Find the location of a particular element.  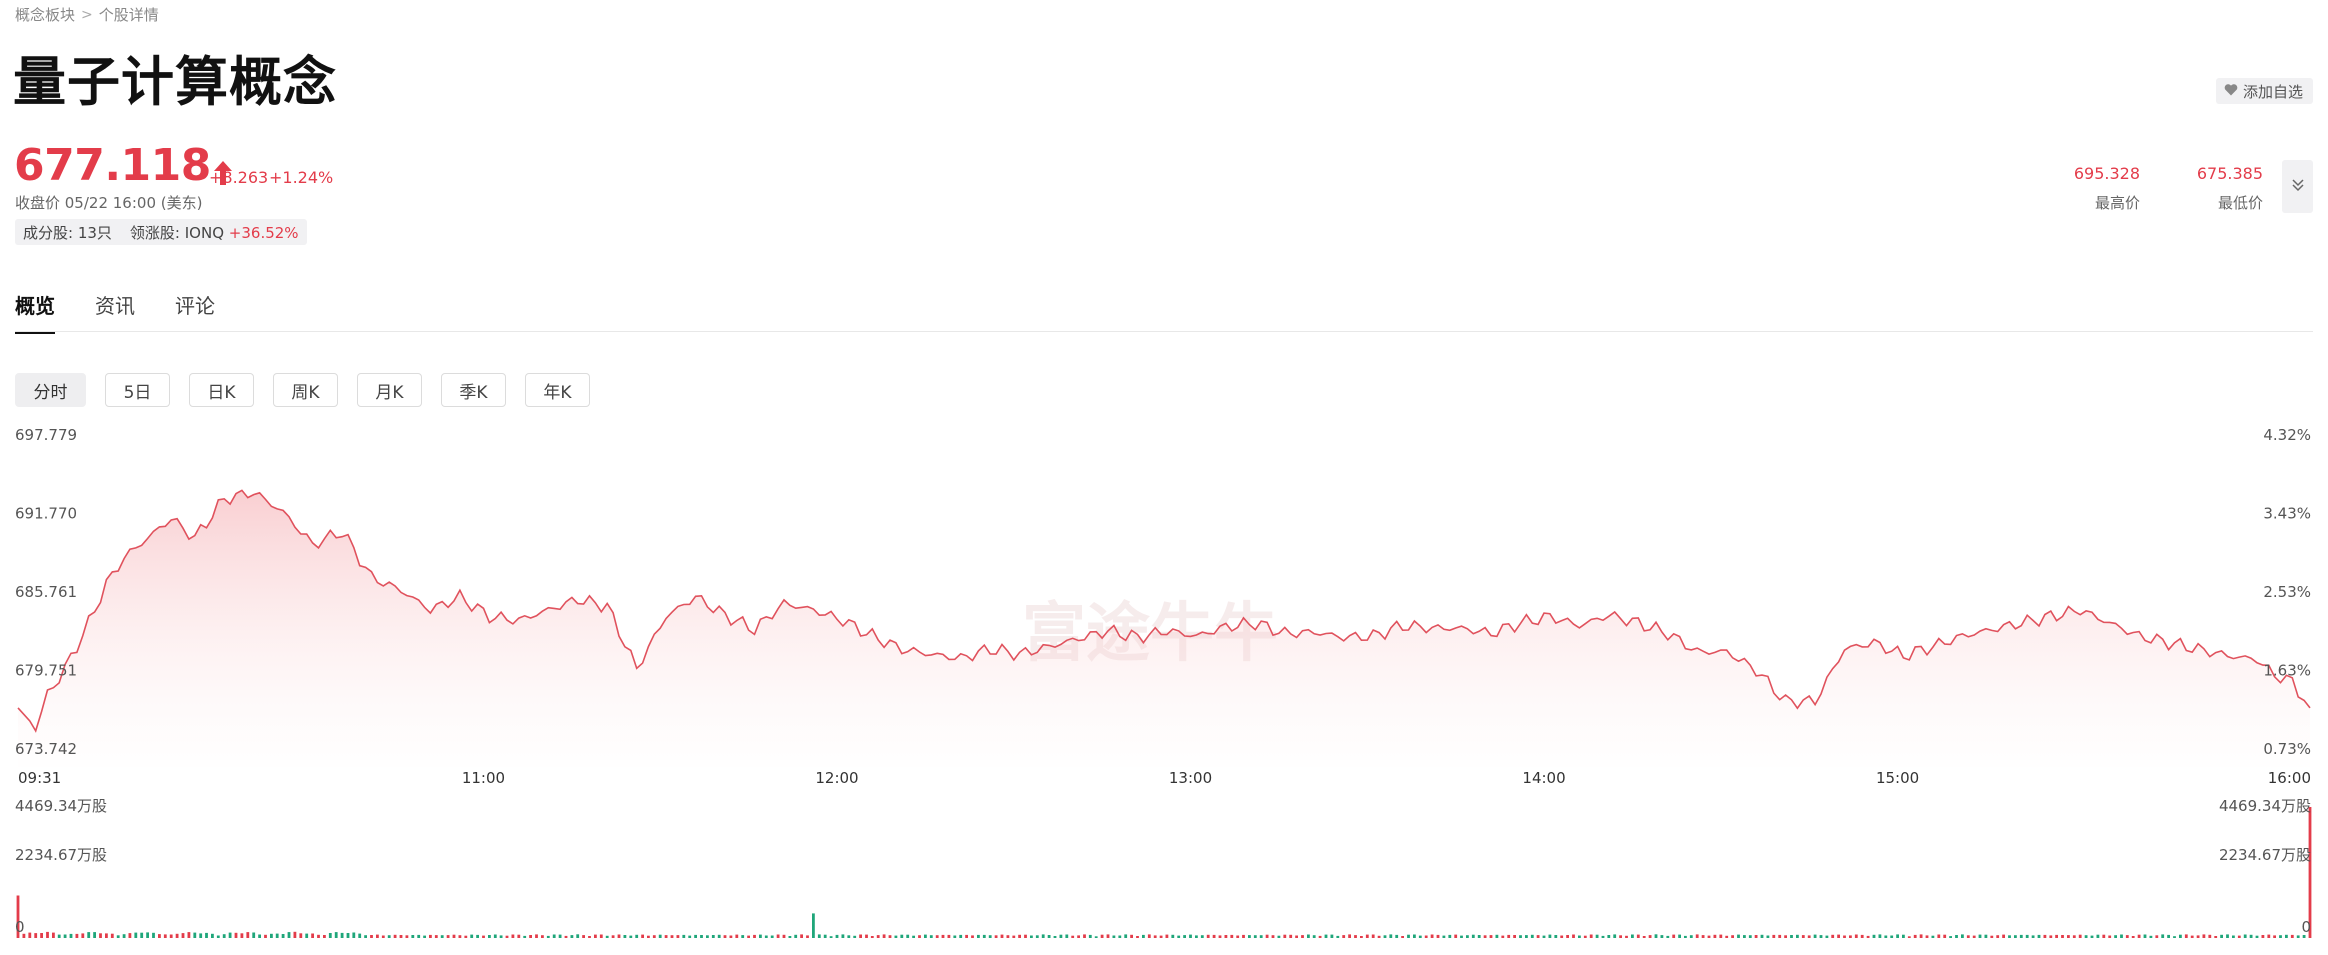

tab-news: 资讯 is located at coordinates (115, 306).